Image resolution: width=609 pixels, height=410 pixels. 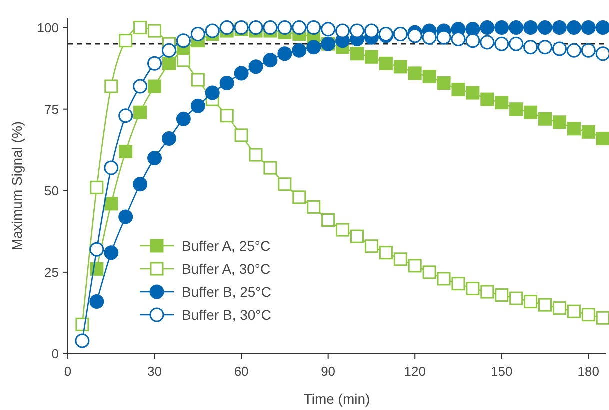 What do you see at coordinates (241, 371) in the screenshot?
I see `x-tick-label: 60` at bounding box center [241, 371].